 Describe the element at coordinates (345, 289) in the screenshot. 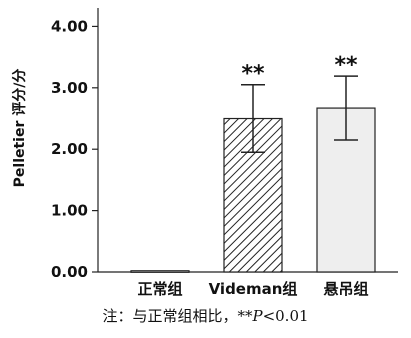

I see `category-label-3: 悬吊组` at that location.